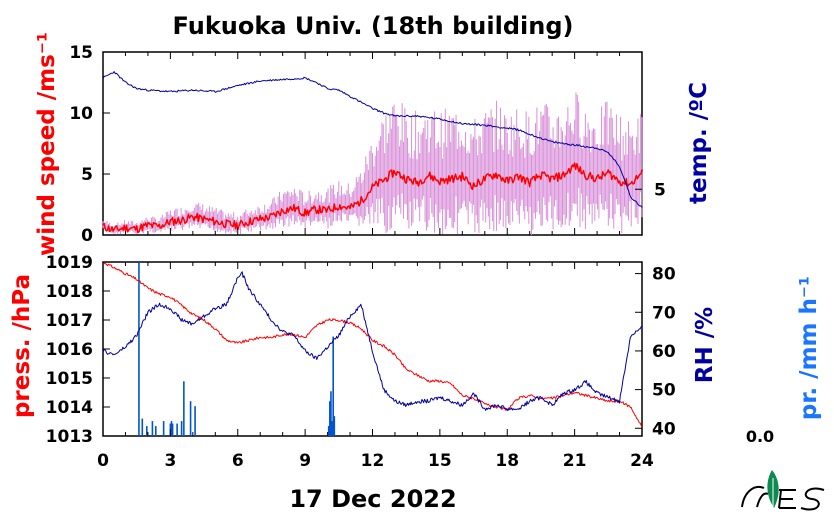  I want to click on pressure-y-tick-label: 1019, so click(69, 263).